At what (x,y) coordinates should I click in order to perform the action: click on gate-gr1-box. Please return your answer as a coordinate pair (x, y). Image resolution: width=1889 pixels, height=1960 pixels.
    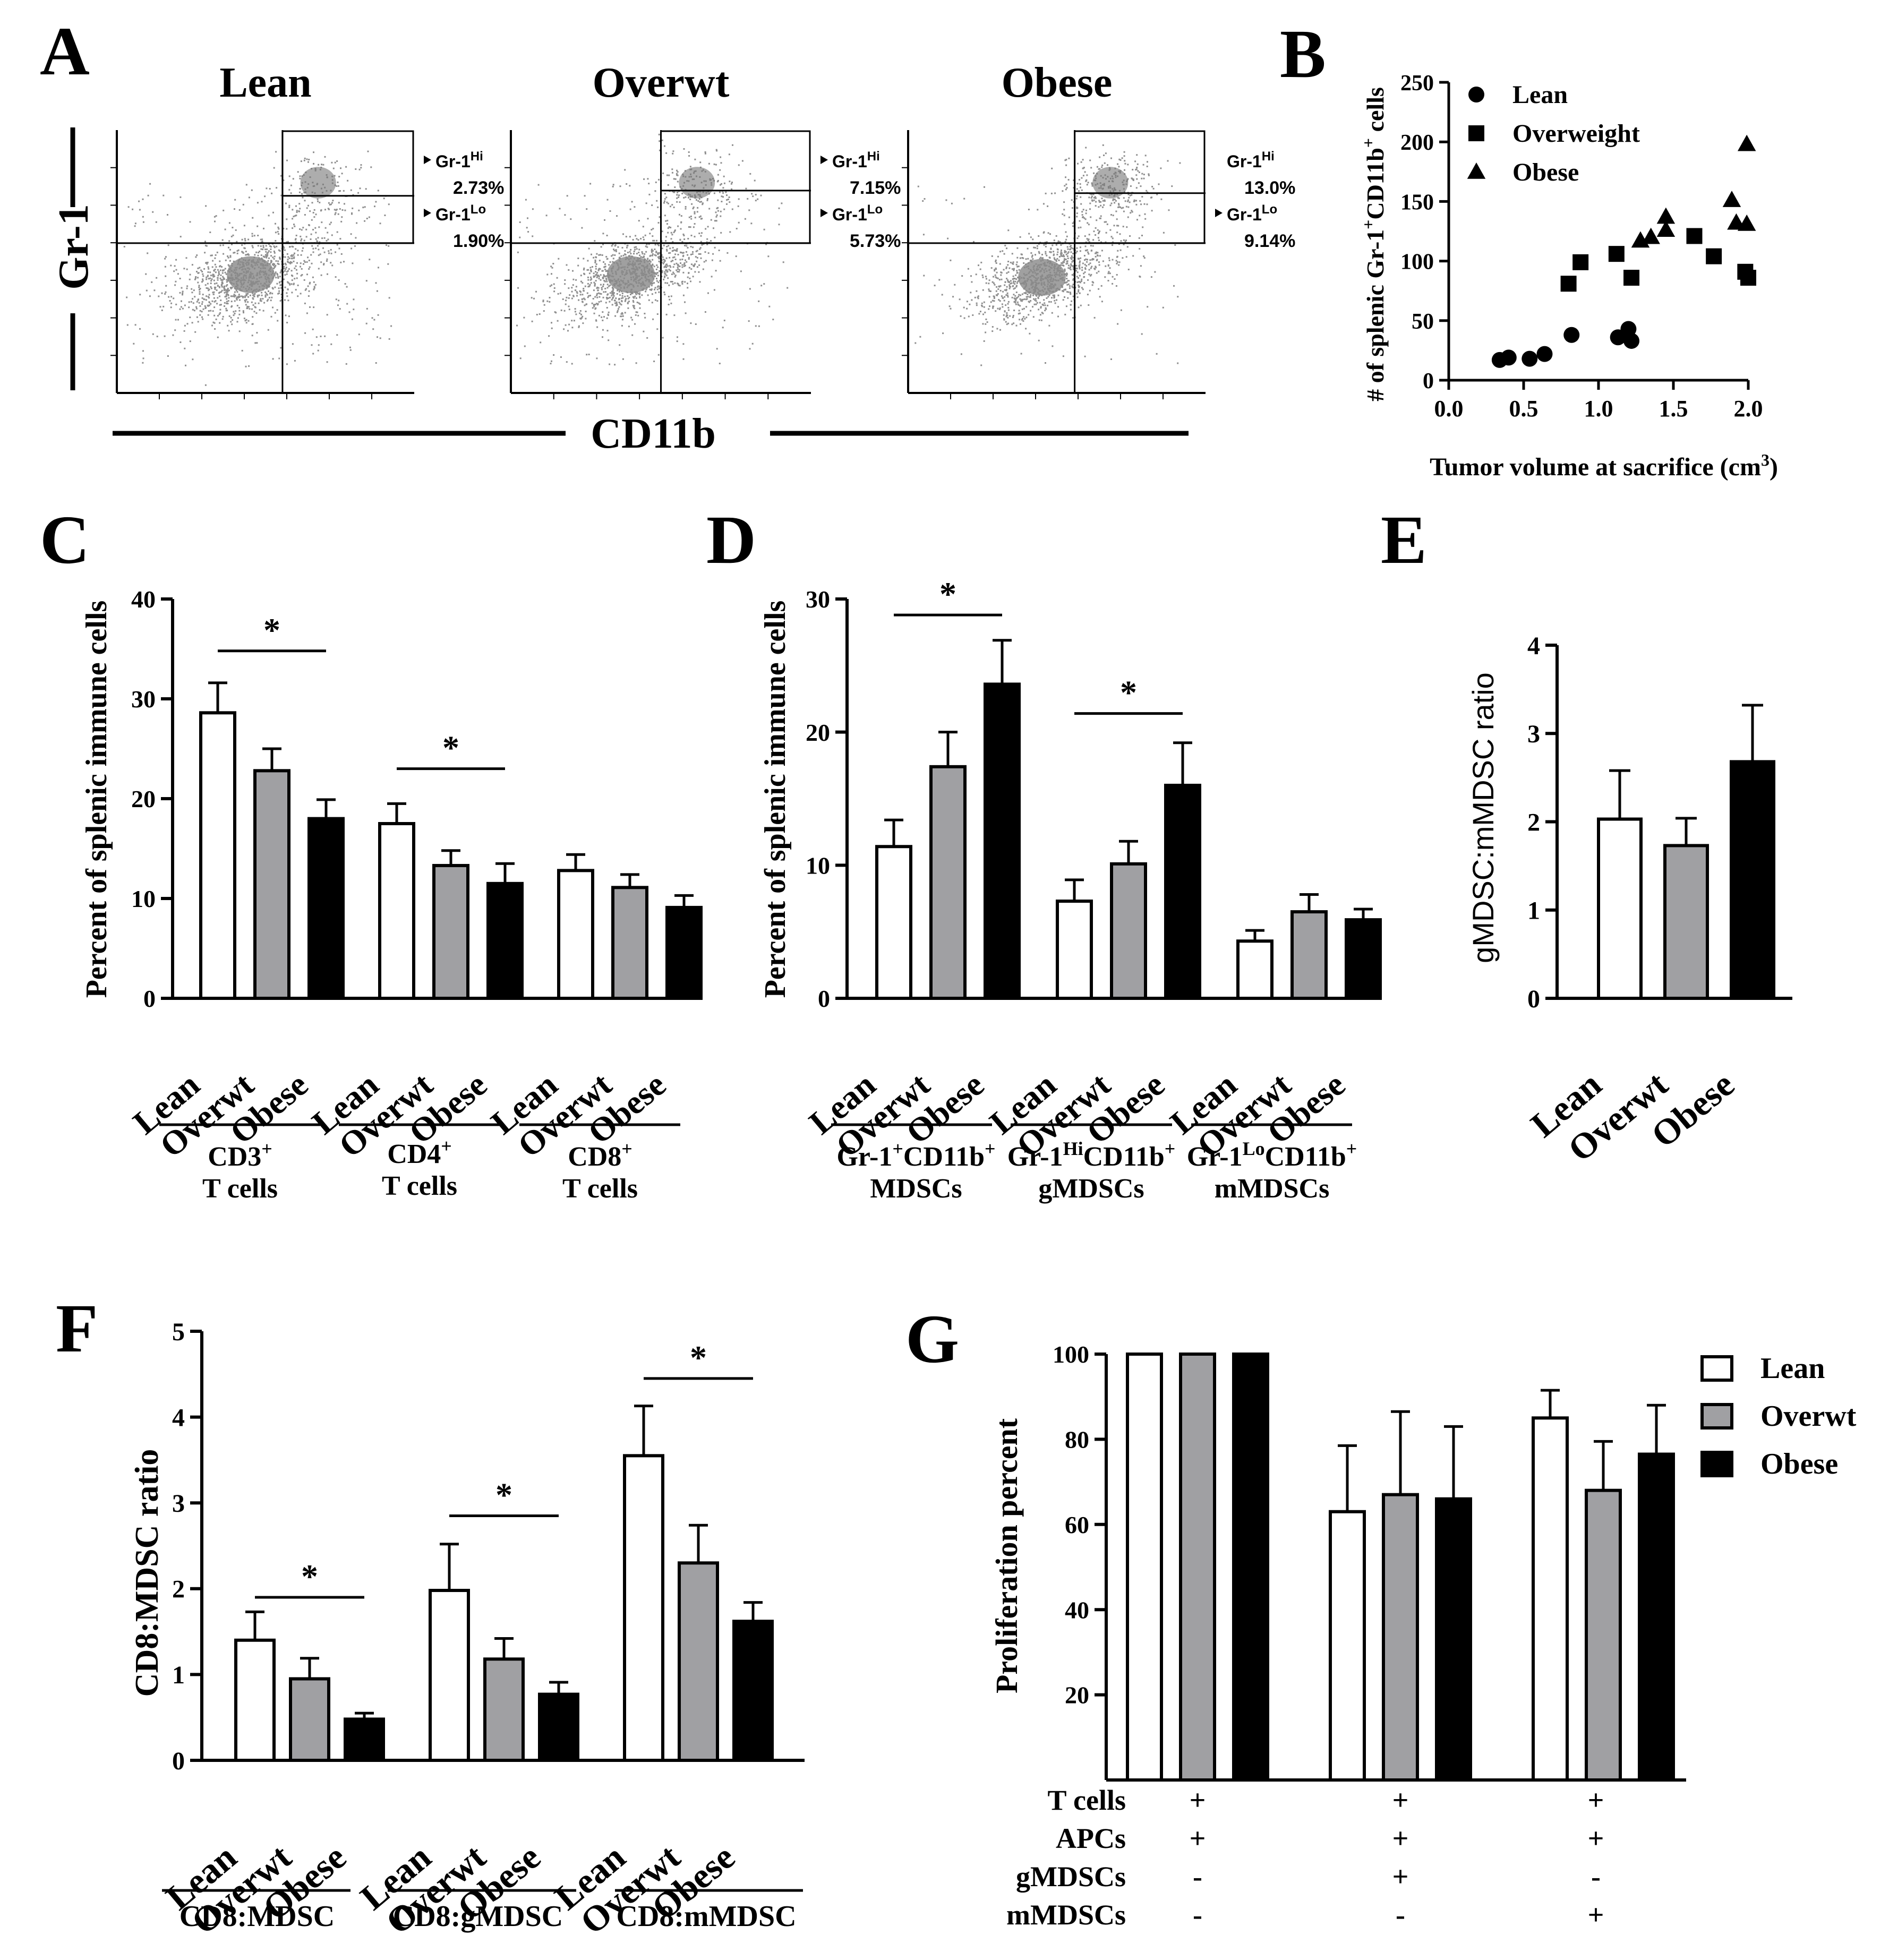
    Looking at the image, I should click on (735, 187).